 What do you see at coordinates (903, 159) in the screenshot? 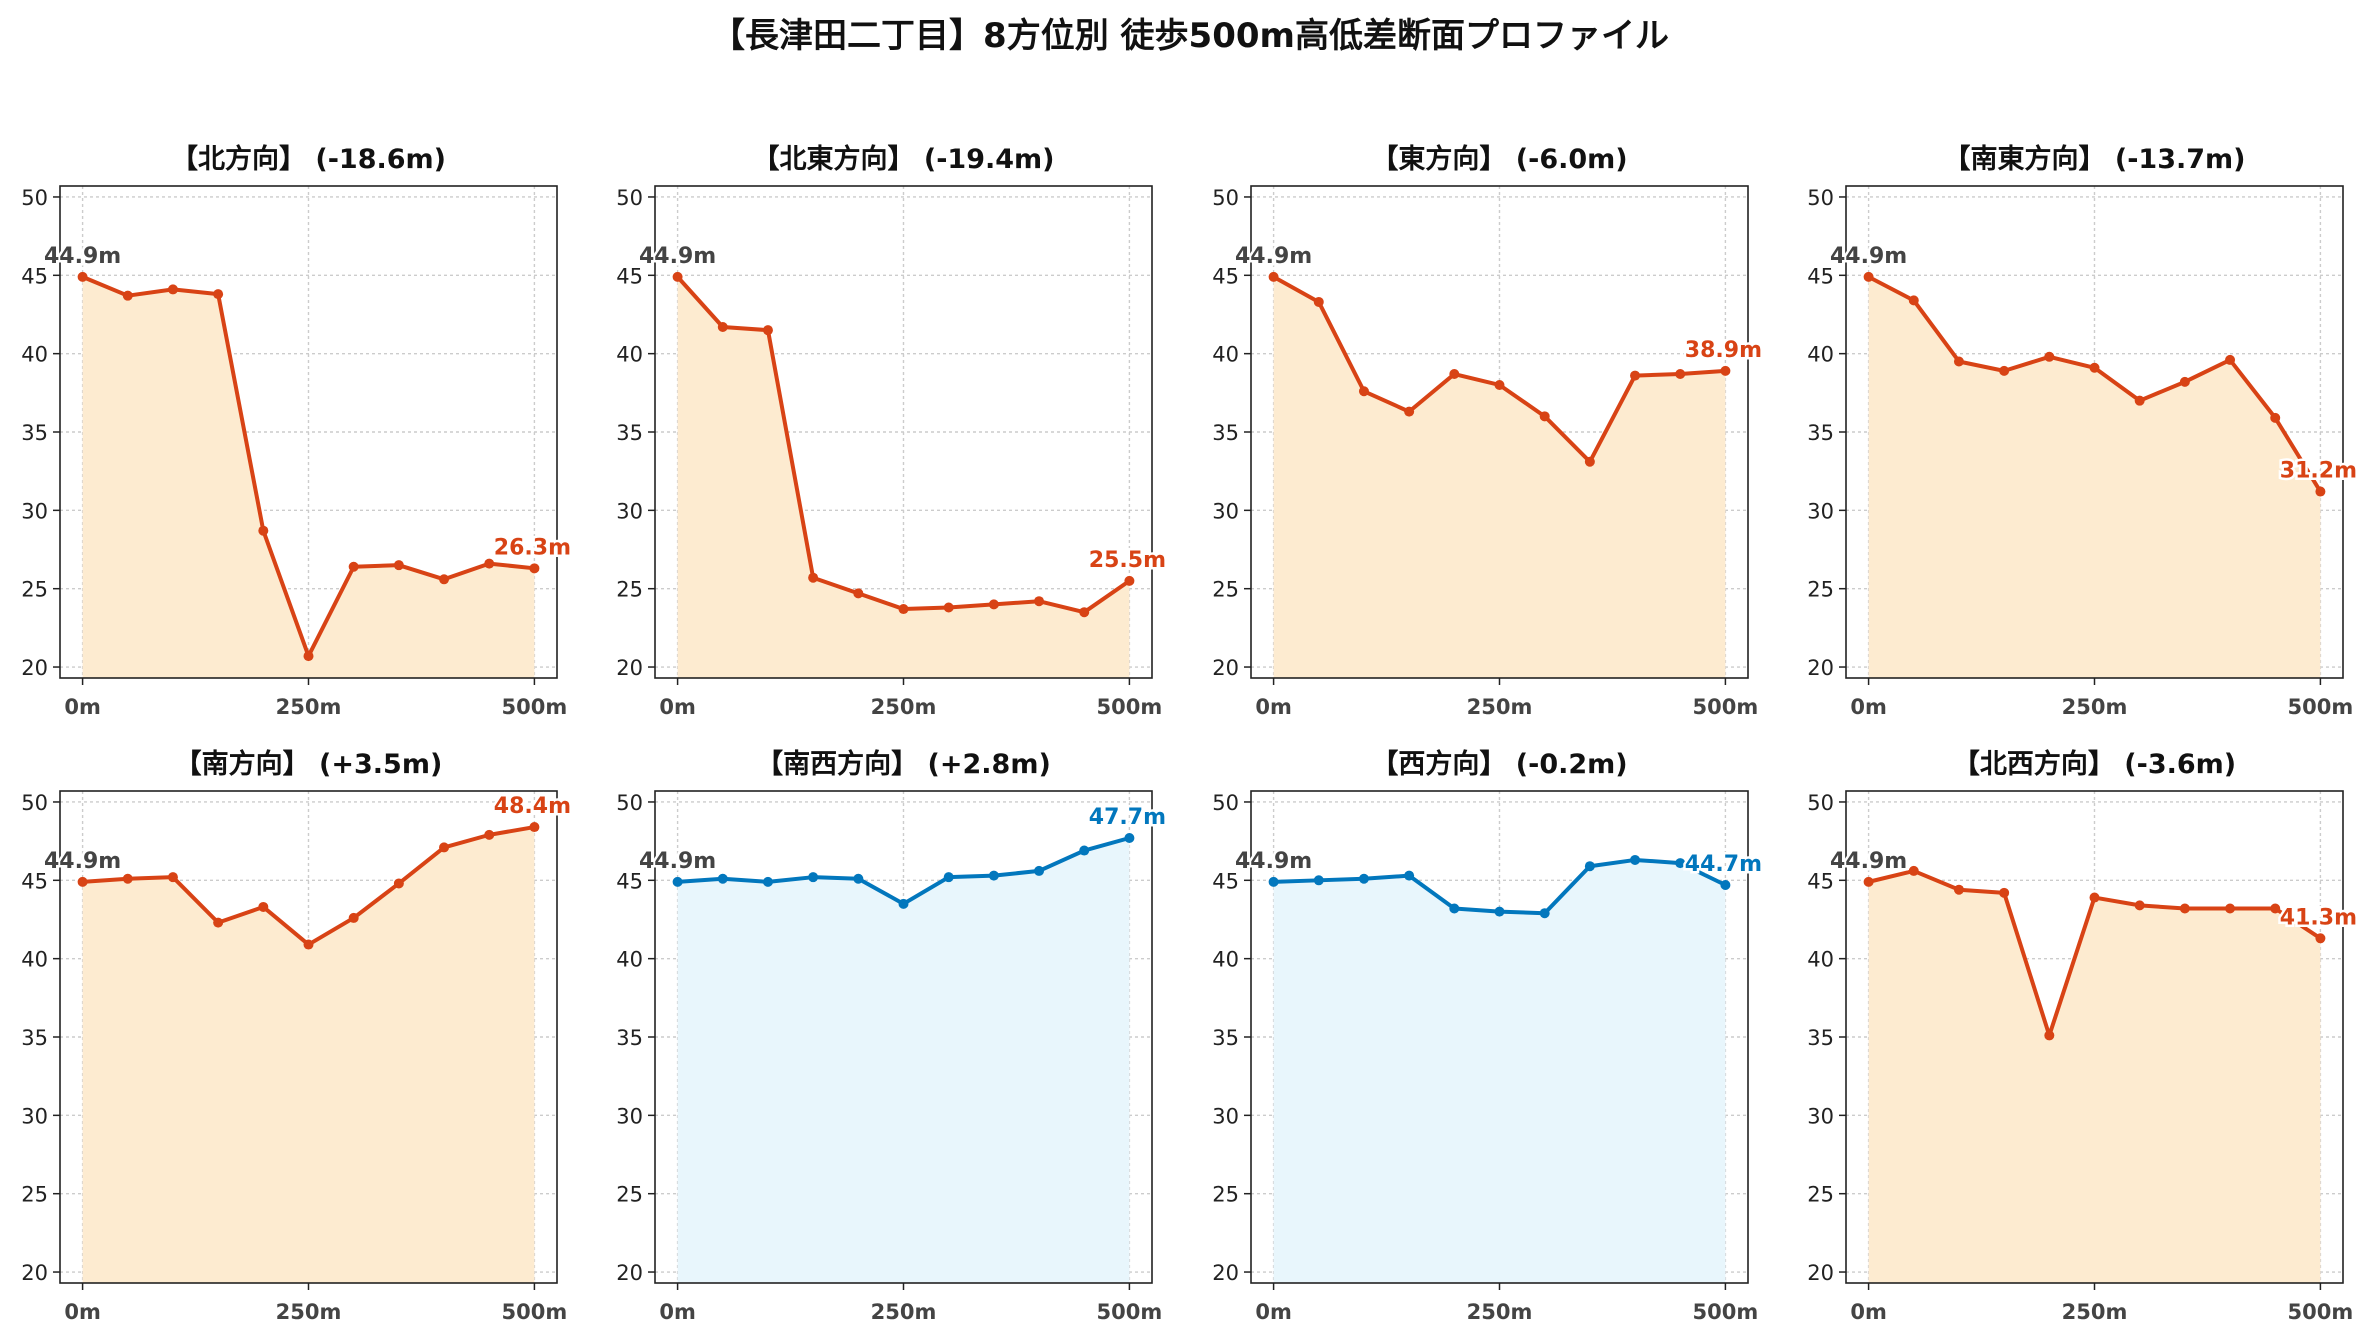
I see `chart-title: 【北東方向】 (-19.4m)` at bounding box center [903, 159].